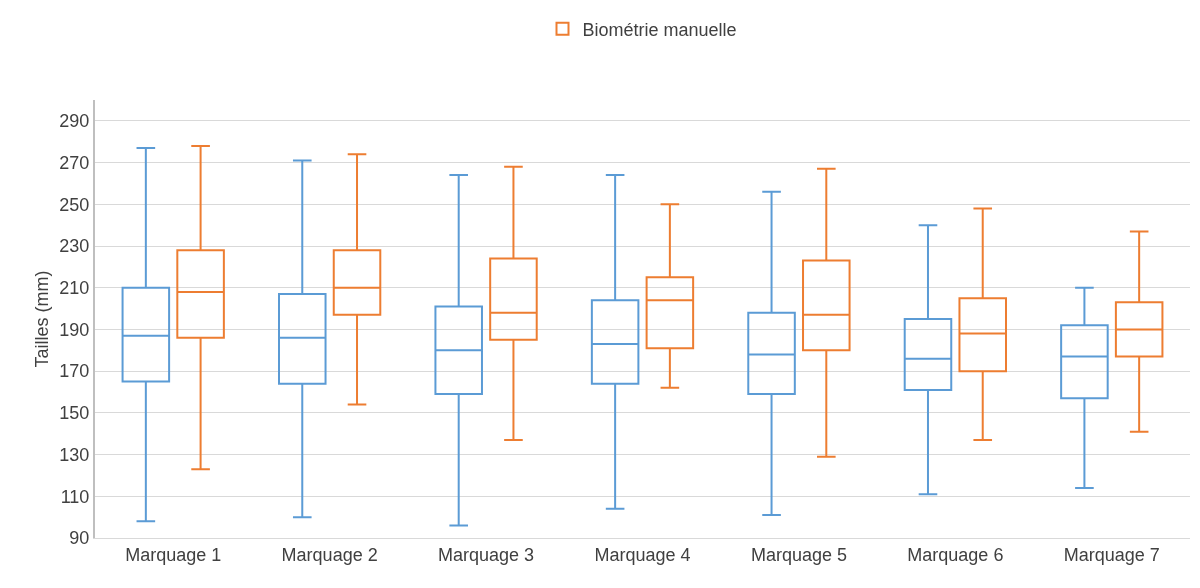 Image resolution: width=1200 pixels, height=588 pixels. I want to click on y-tick-label: 130, so click(74, 454).